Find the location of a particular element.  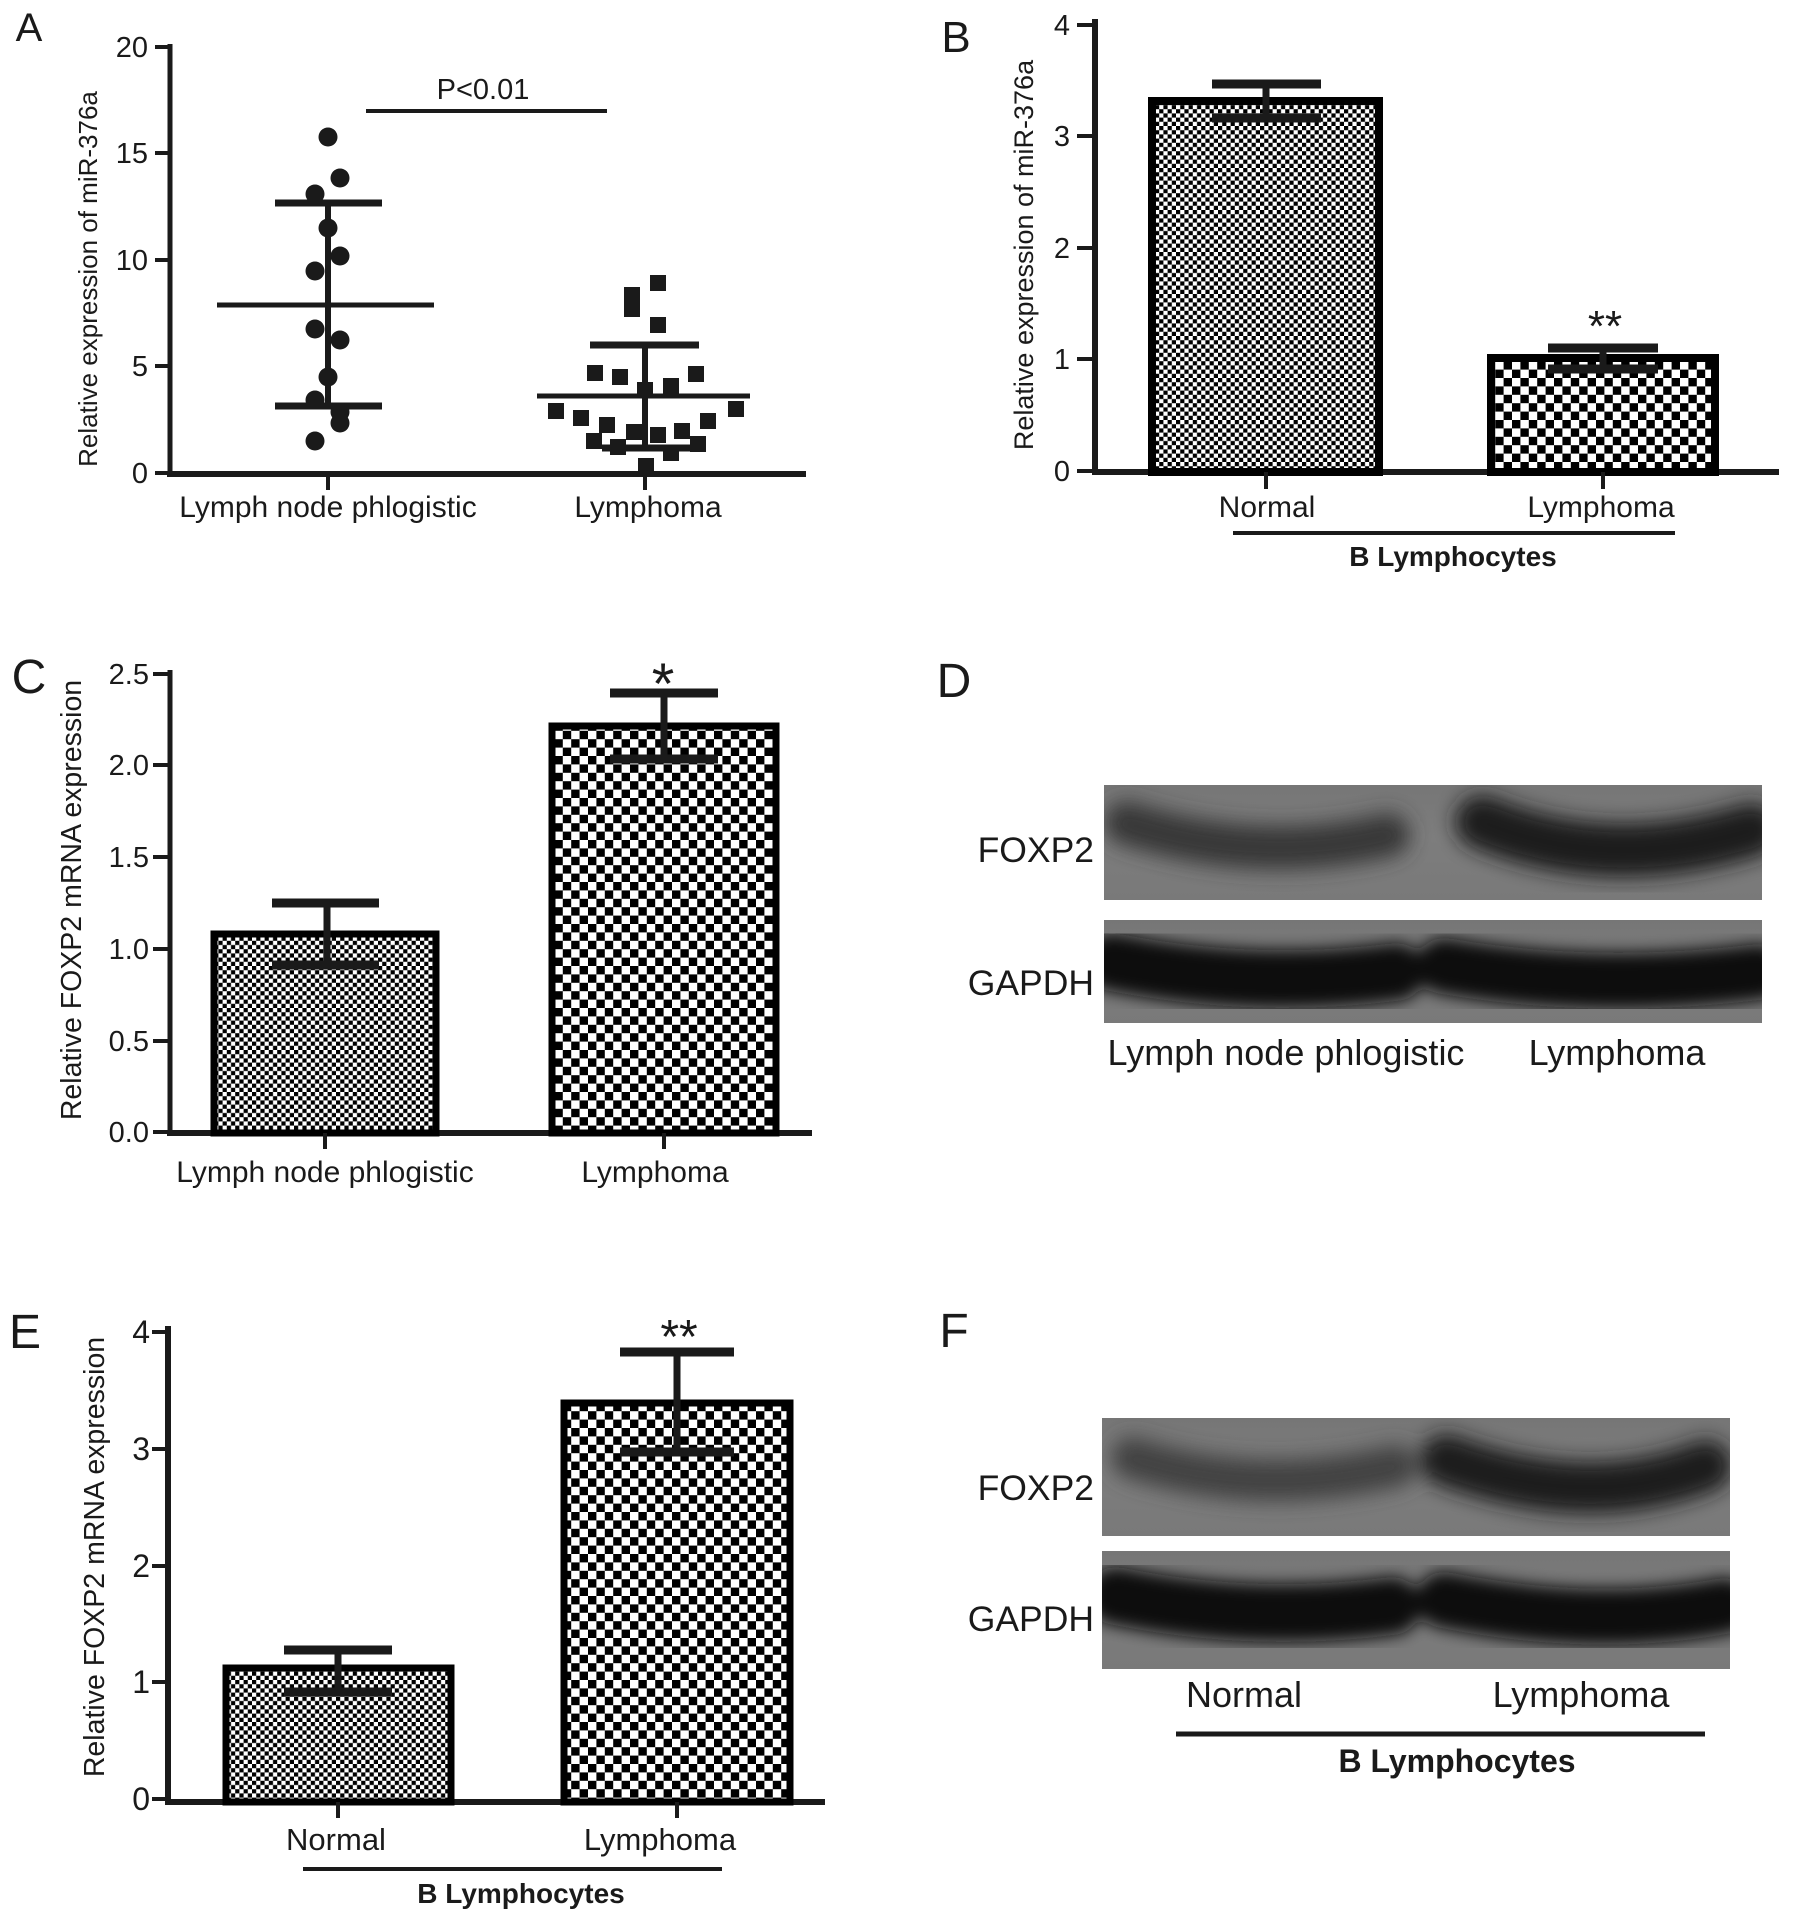

svg-text: 20 is located at coordinates (132, 48).